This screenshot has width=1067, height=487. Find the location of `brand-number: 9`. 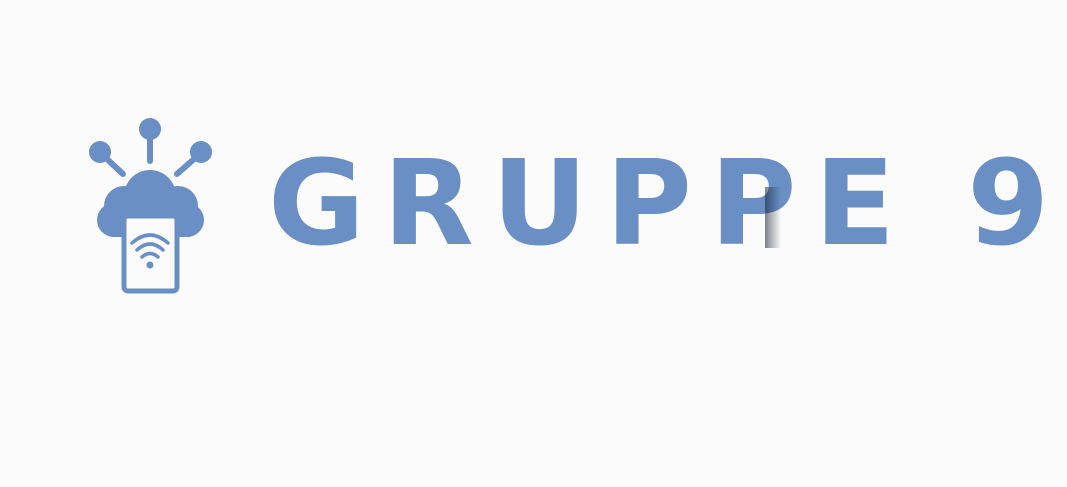

brand-number: 9 is located at coordinates (1017, 203).